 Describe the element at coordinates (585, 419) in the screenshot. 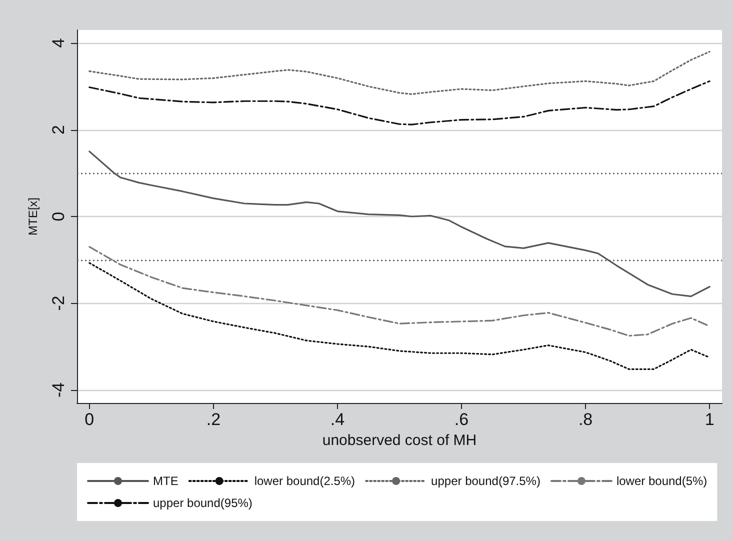

I see `x-tick-label: .8` at that location.